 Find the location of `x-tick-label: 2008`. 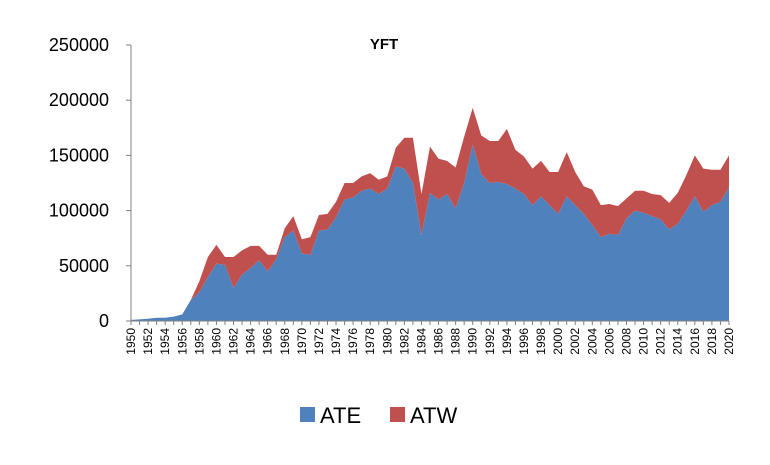

x-tick-label: 2008 is located at coordinates (626, 341).